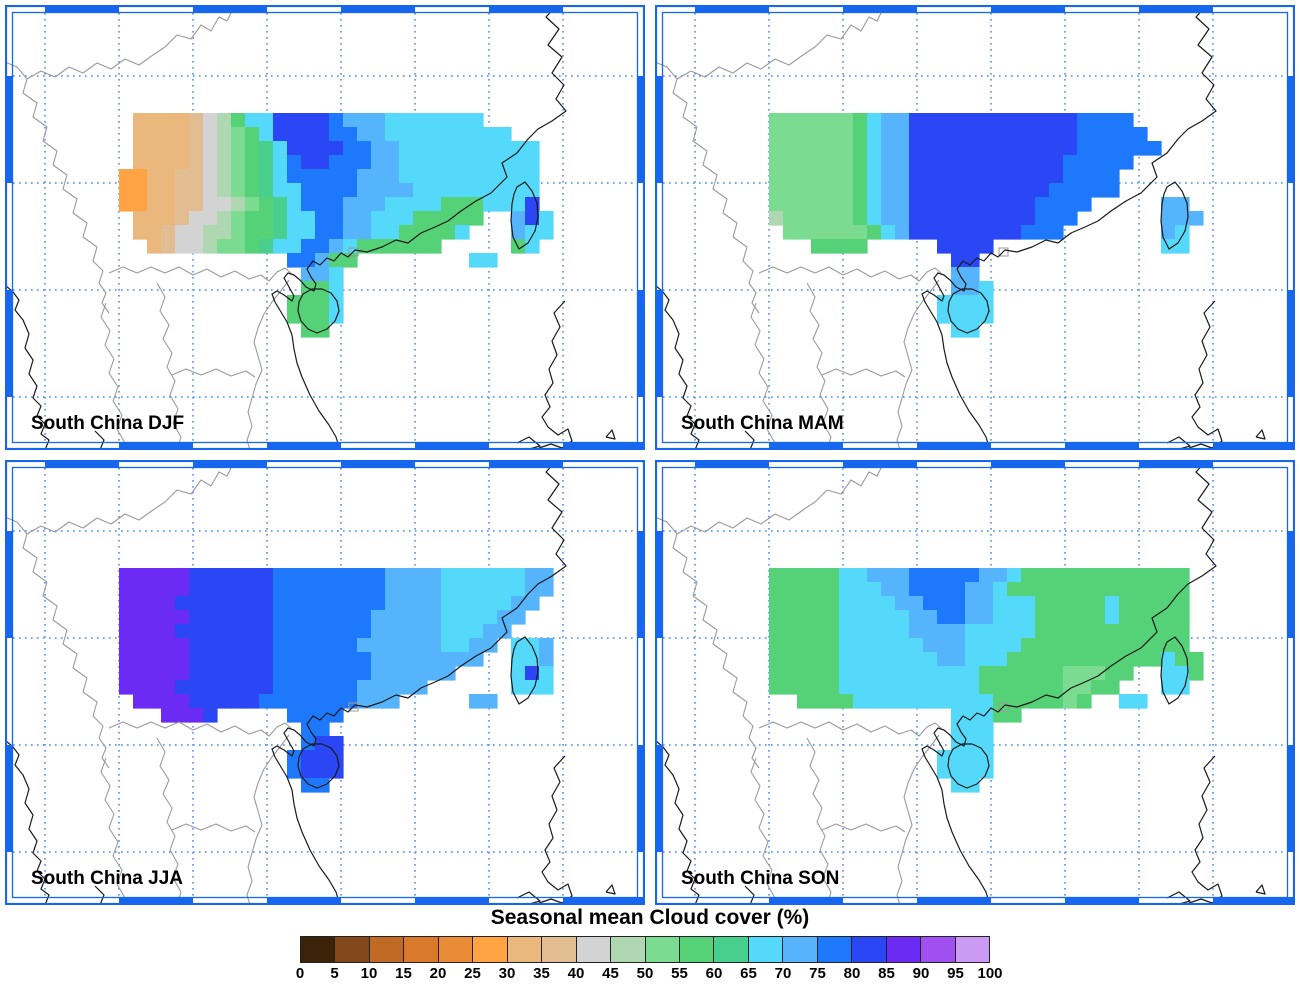  What do you see at coordinates (760, 878) in the screenshot?
I see `panel-label: South China SON` at bounding box center [760, 878].